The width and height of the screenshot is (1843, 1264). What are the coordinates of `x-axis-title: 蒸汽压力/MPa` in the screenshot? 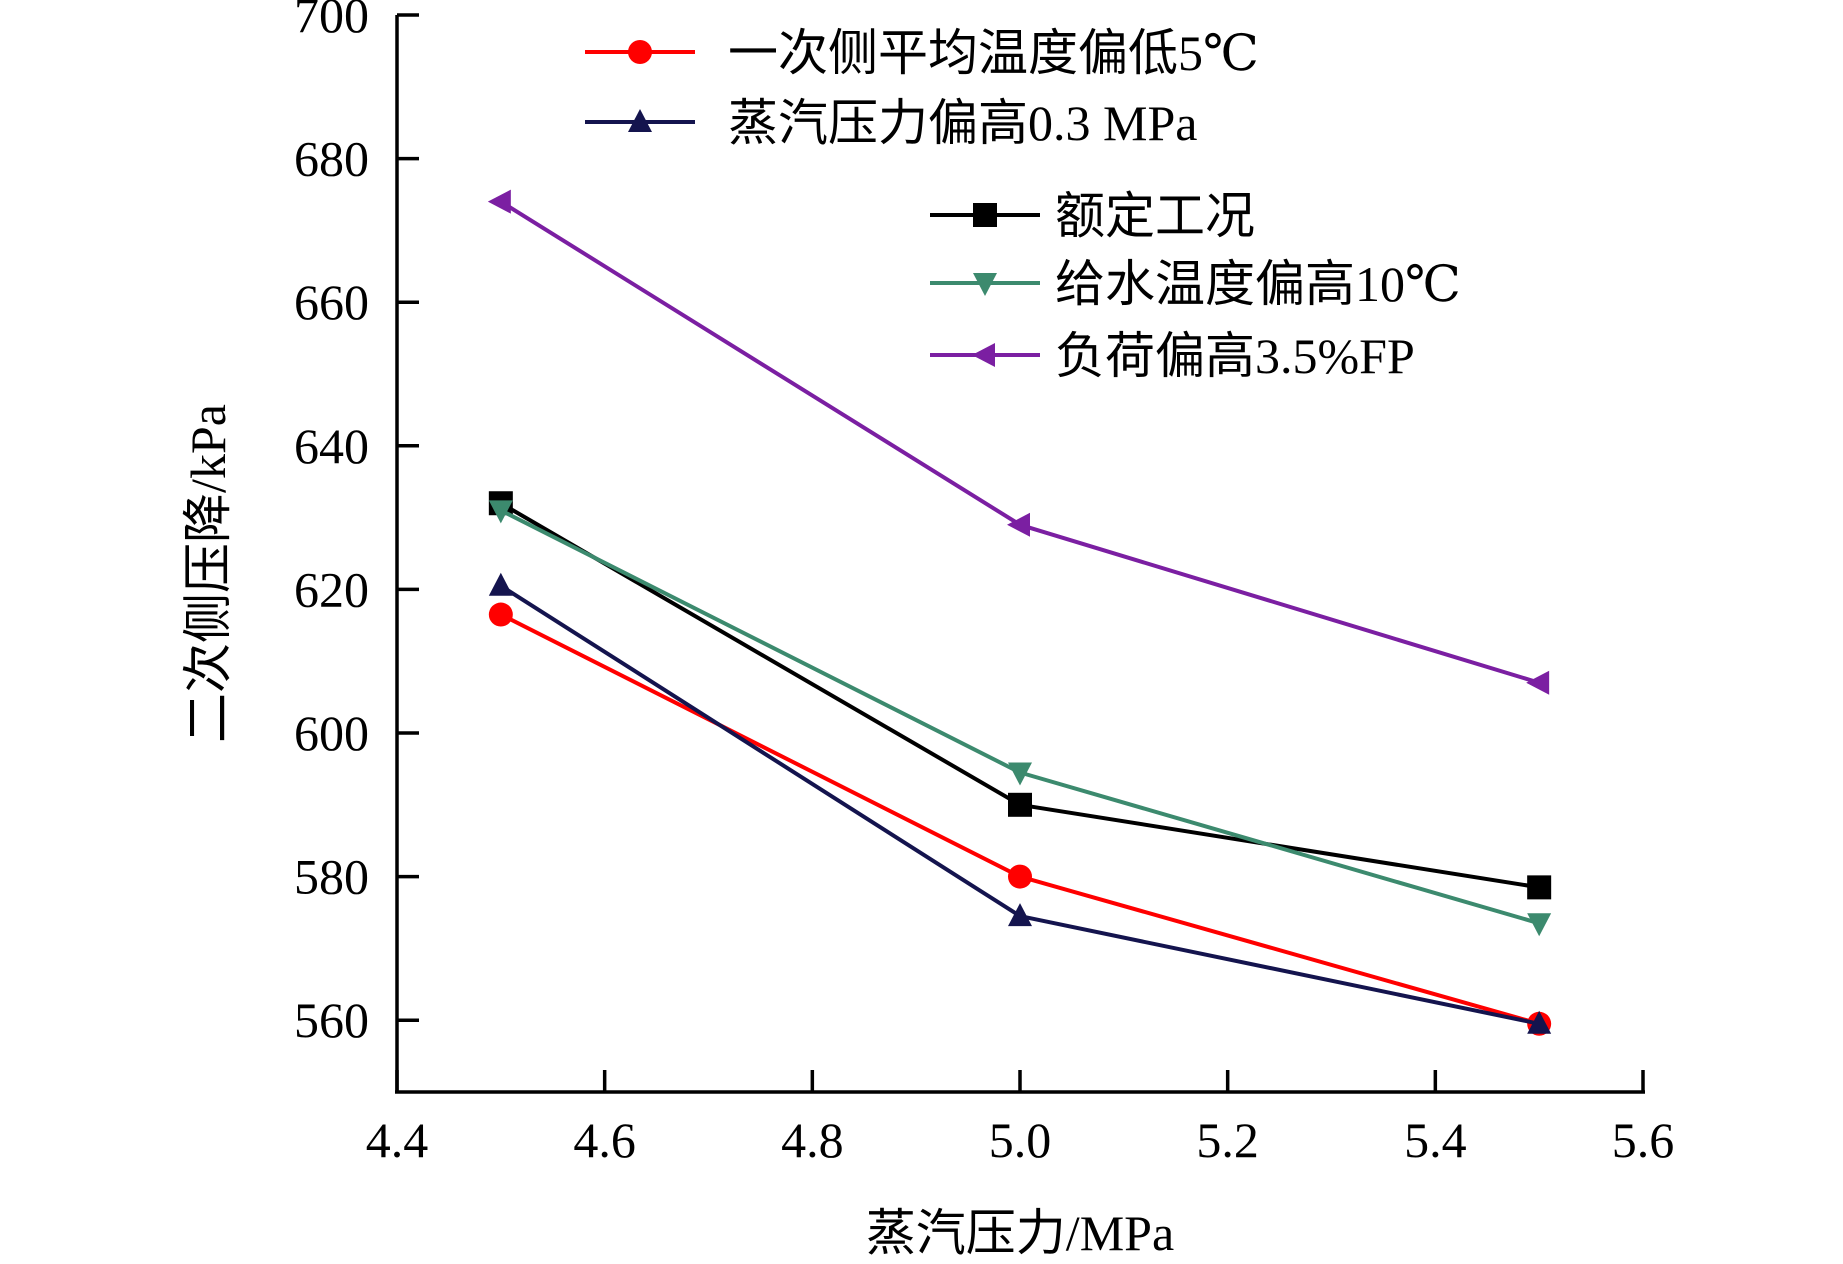 It's located at (1020, 1233).